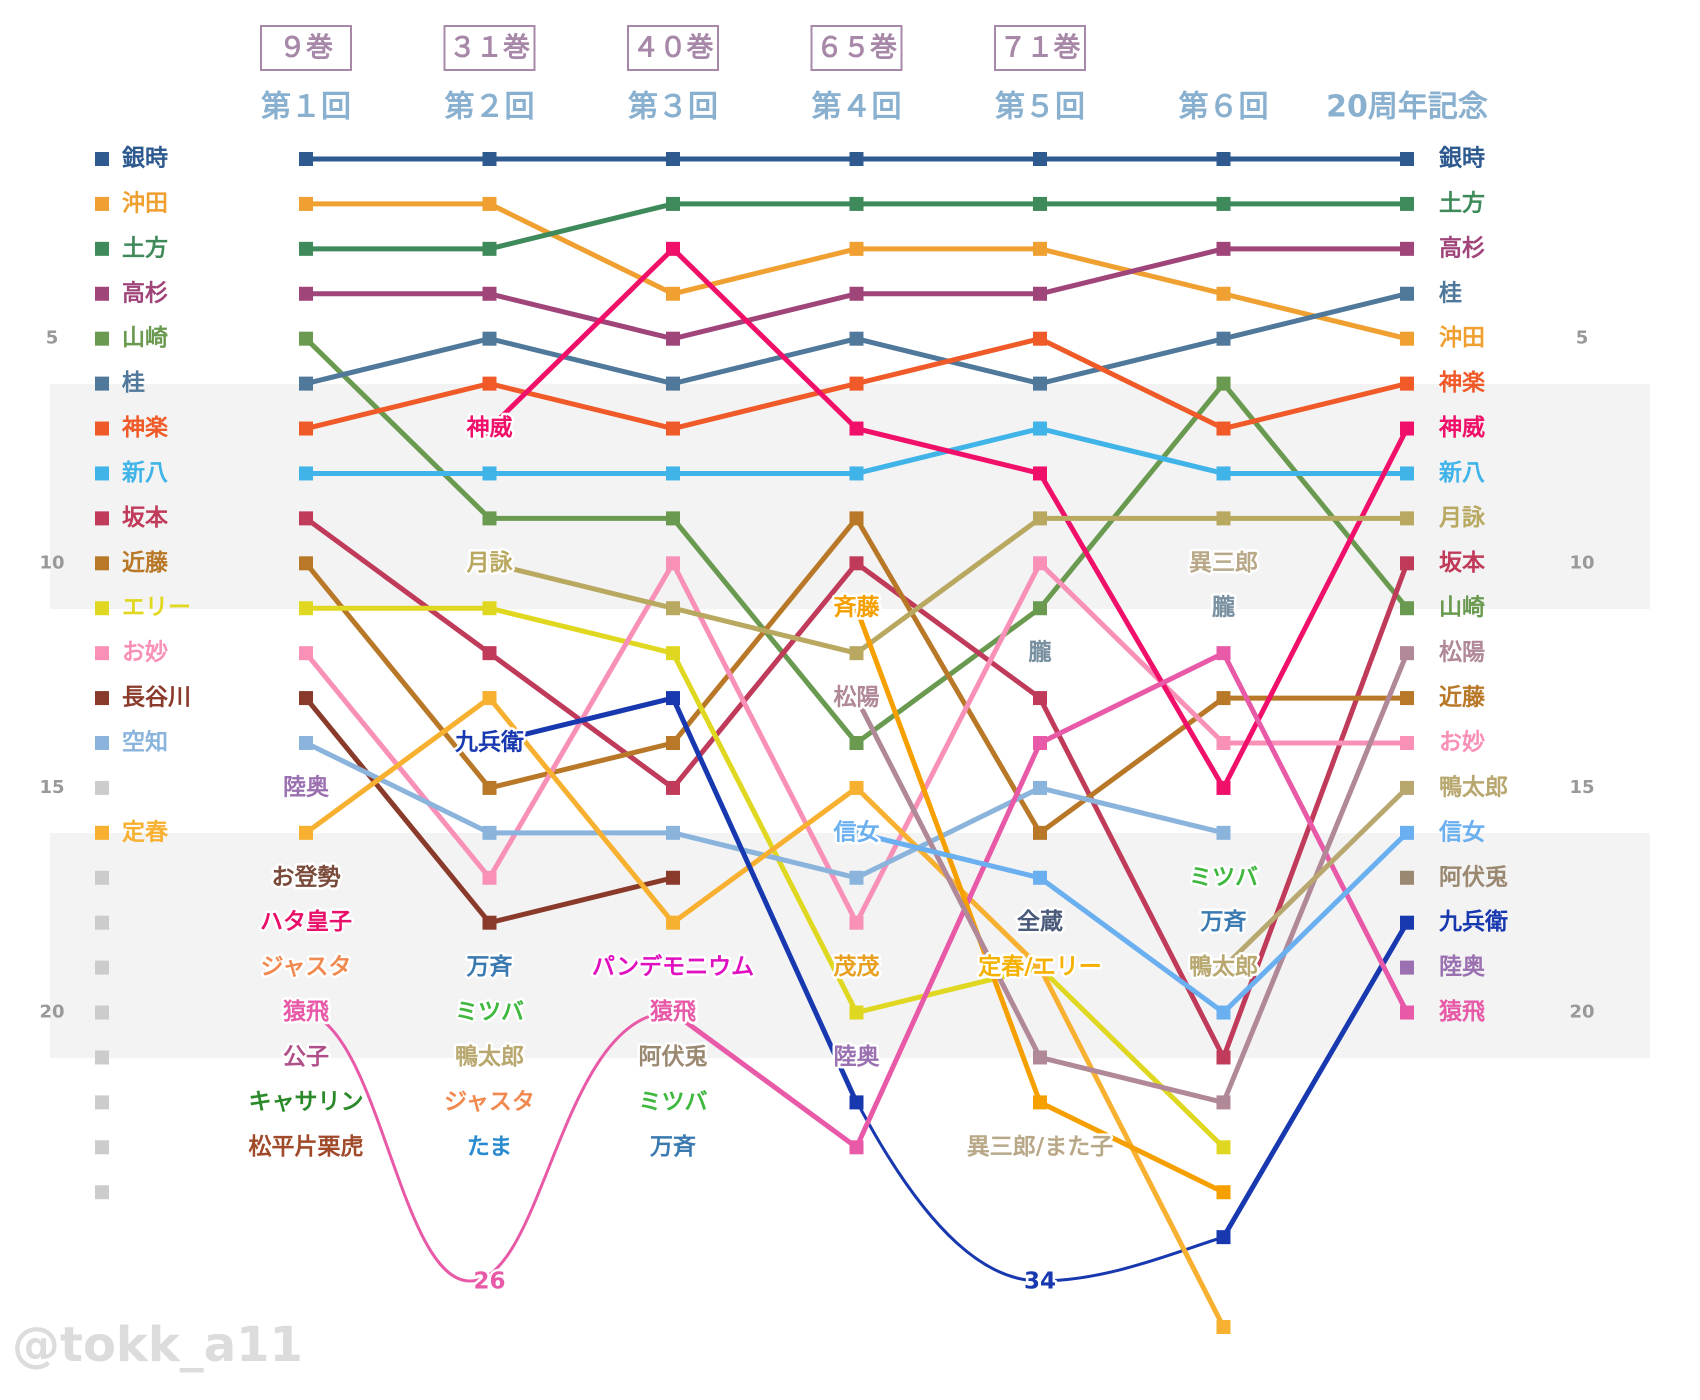 This screenshot has width=1700, height=1400. I want to click on annotation: 朧, so click(1223, 607).